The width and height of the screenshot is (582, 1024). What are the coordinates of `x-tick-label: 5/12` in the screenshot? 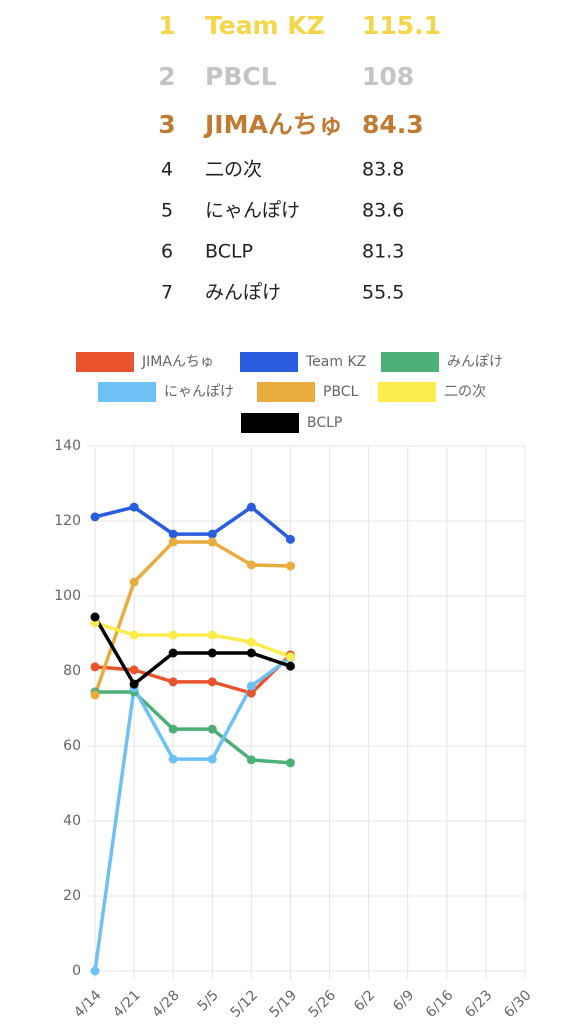 It's located at (244, 1004).